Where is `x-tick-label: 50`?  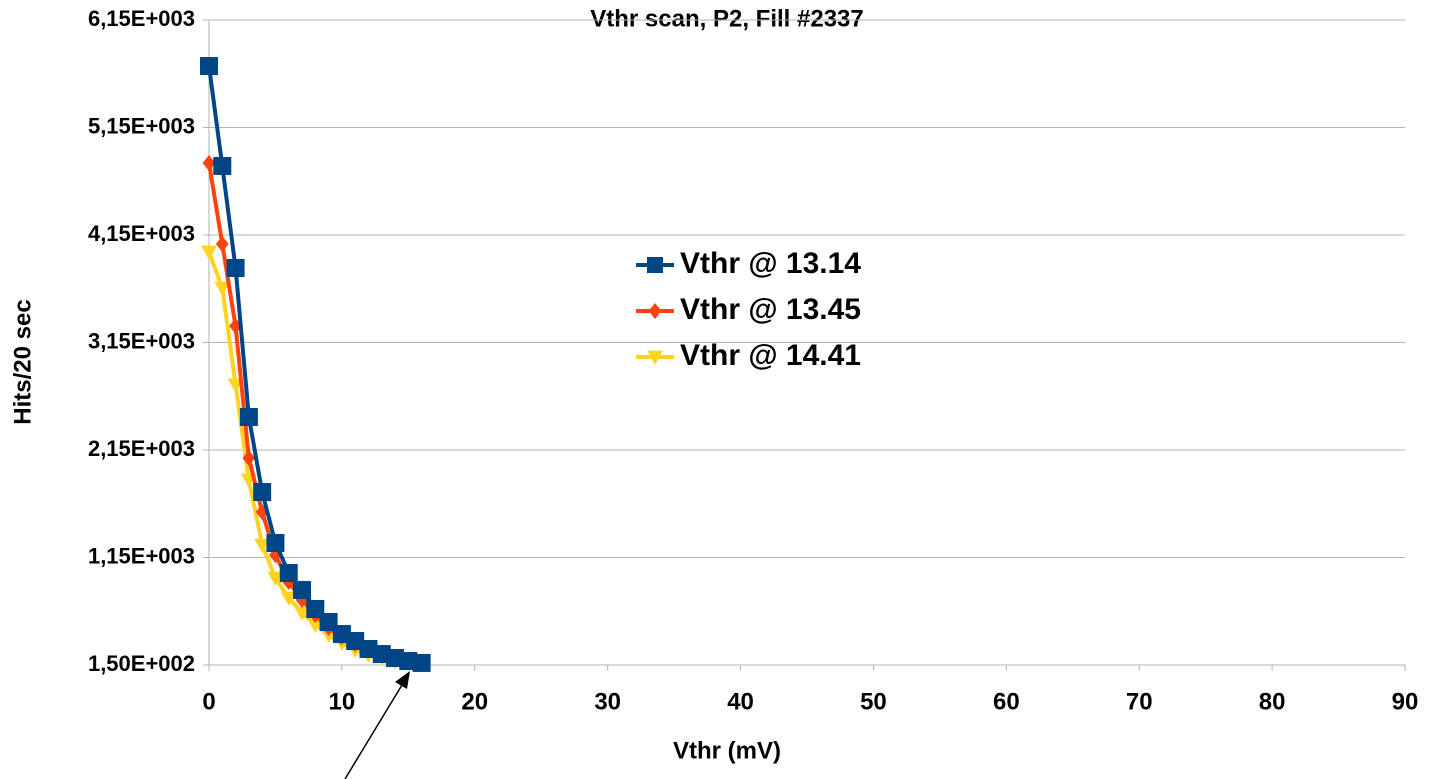 x-tick-label: 50 is located at coordinates (873, 701).